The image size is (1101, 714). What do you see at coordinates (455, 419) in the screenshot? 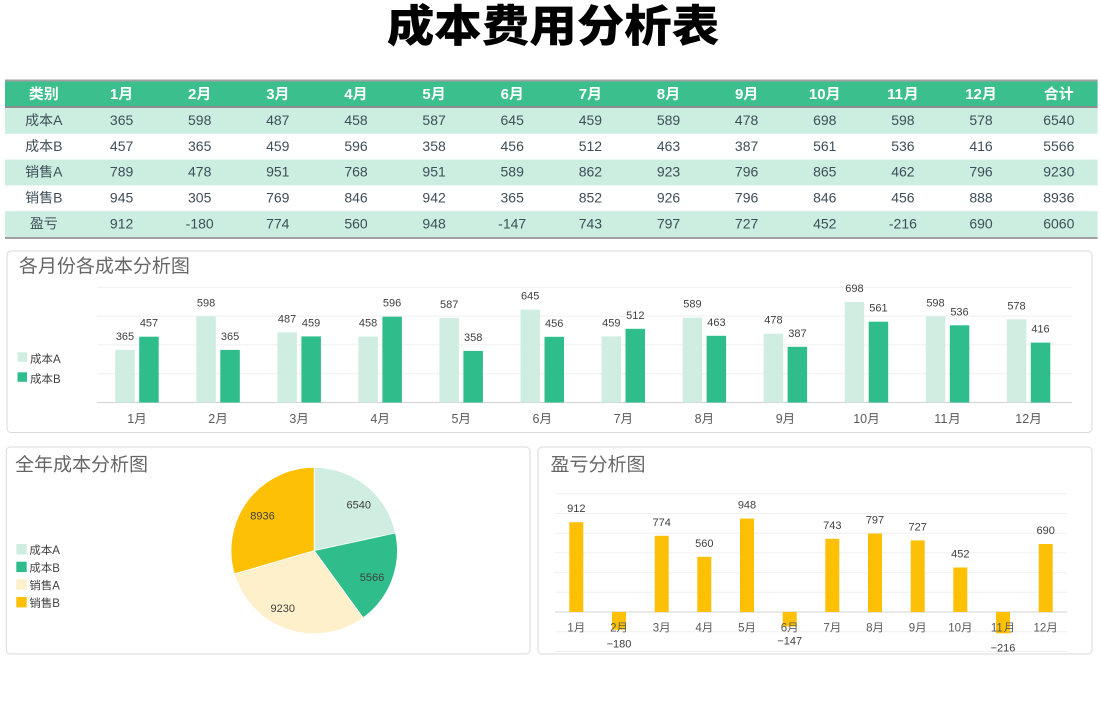
I see `svg-text: 5` at bounding box center [455, 419].